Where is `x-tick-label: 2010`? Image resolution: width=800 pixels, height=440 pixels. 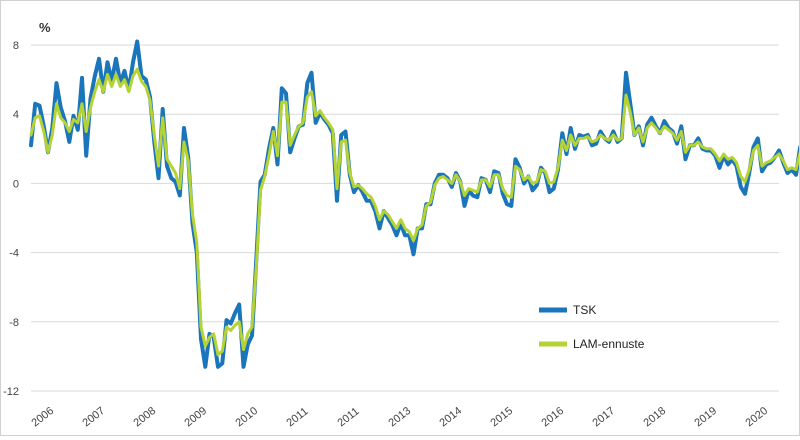
x-tick-label: 2010 is located at coordinates (246, 417).